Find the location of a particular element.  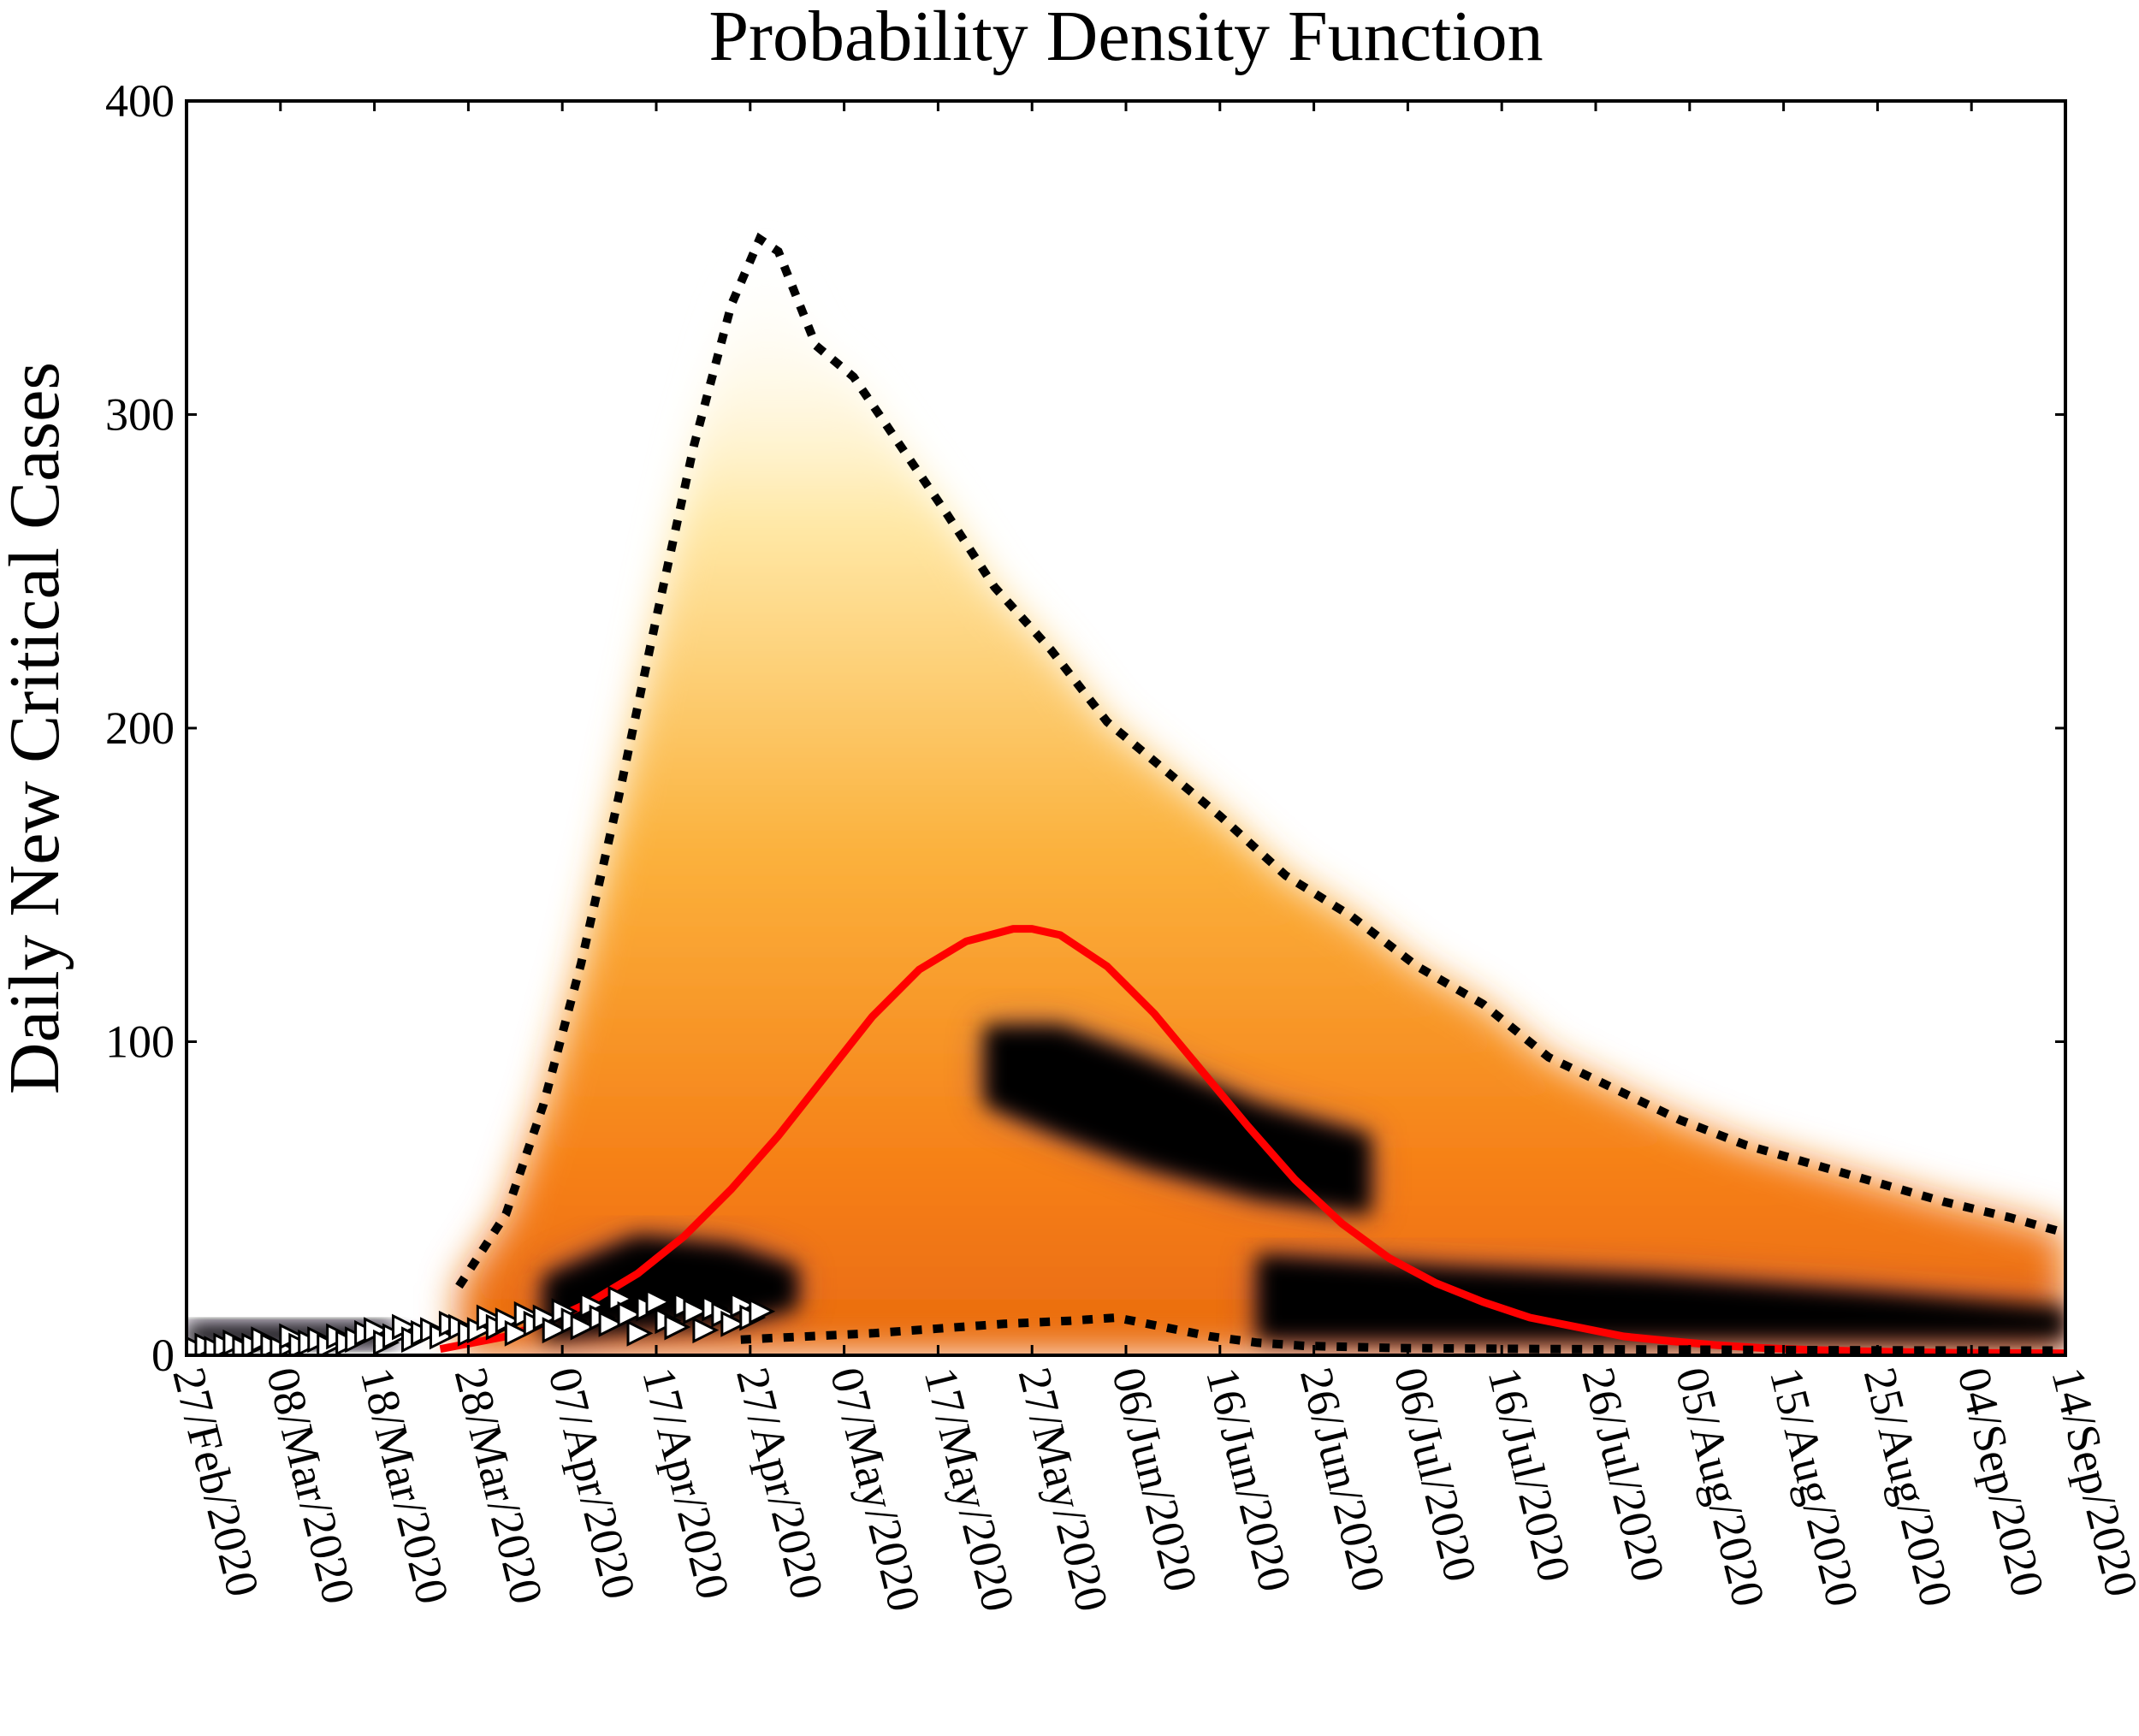

y-tick-label: 100 is located at coordinates (140, 1042).